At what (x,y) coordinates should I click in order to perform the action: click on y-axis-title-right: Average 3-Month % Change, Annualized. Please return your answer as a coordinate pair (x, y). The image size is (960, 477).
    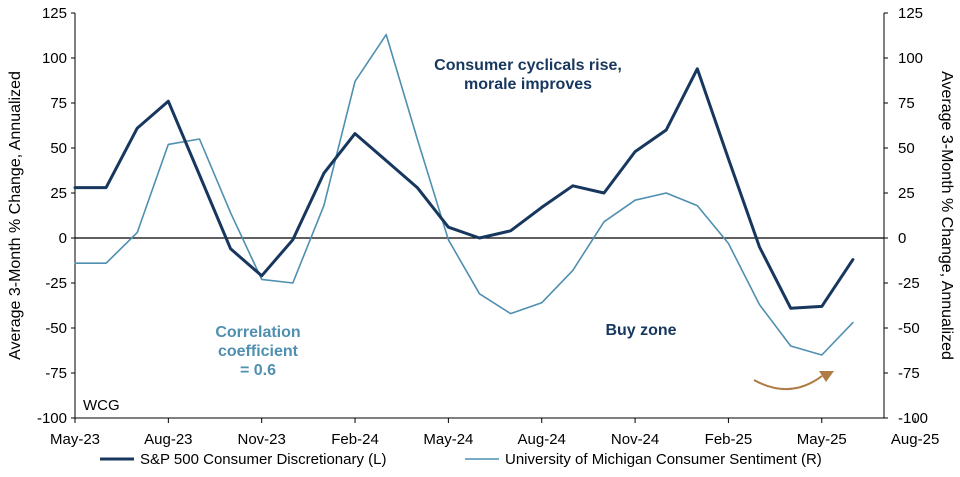
    Looking at the image, I should click on (946, 215).